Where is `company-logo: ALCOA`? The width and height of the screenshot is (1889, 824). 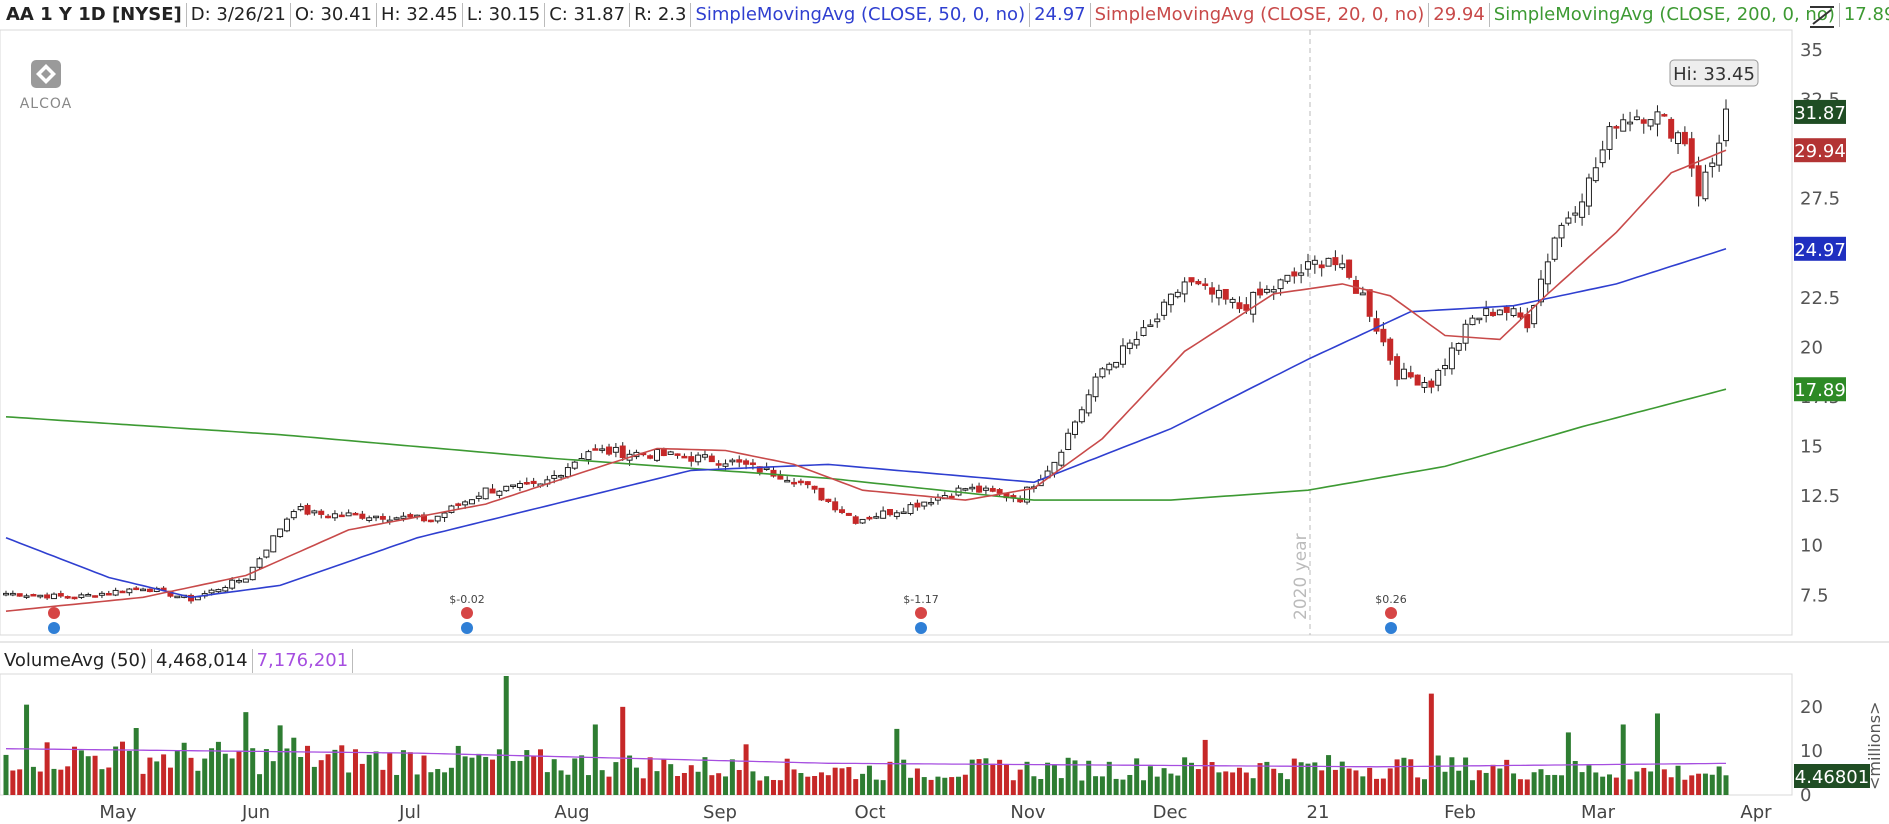 company-logo: ALCOA is located at coordinates (46, 85).